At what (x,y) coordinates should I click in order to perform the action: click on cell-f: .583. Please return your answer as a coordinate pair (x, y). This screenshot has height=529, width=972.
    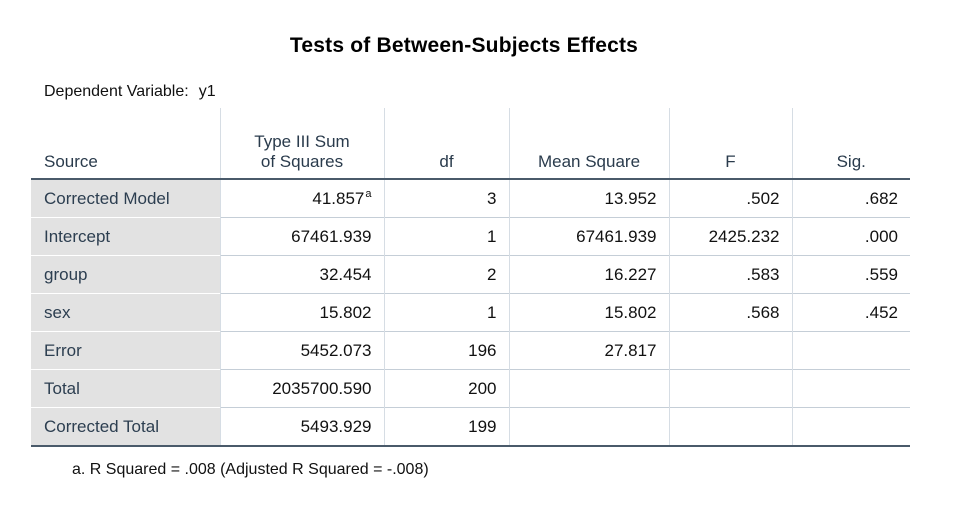
    Looking at the image, I should click on (730, 274).